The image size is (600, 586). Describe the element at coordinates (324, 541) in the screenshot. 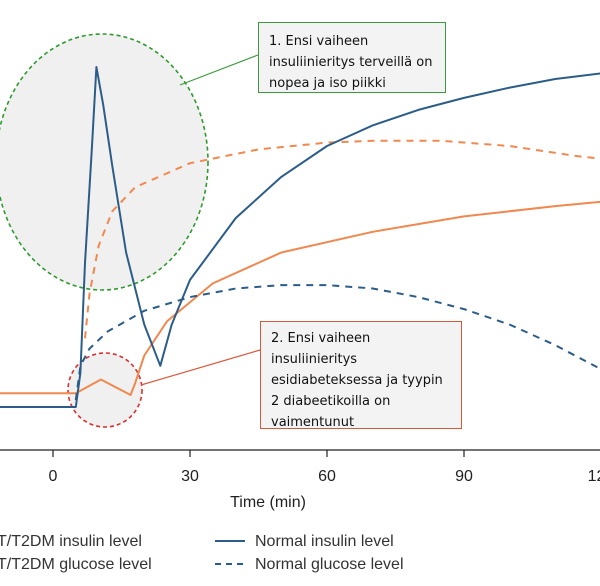

I see `legend-label-2: Normal insulin level` at that location.